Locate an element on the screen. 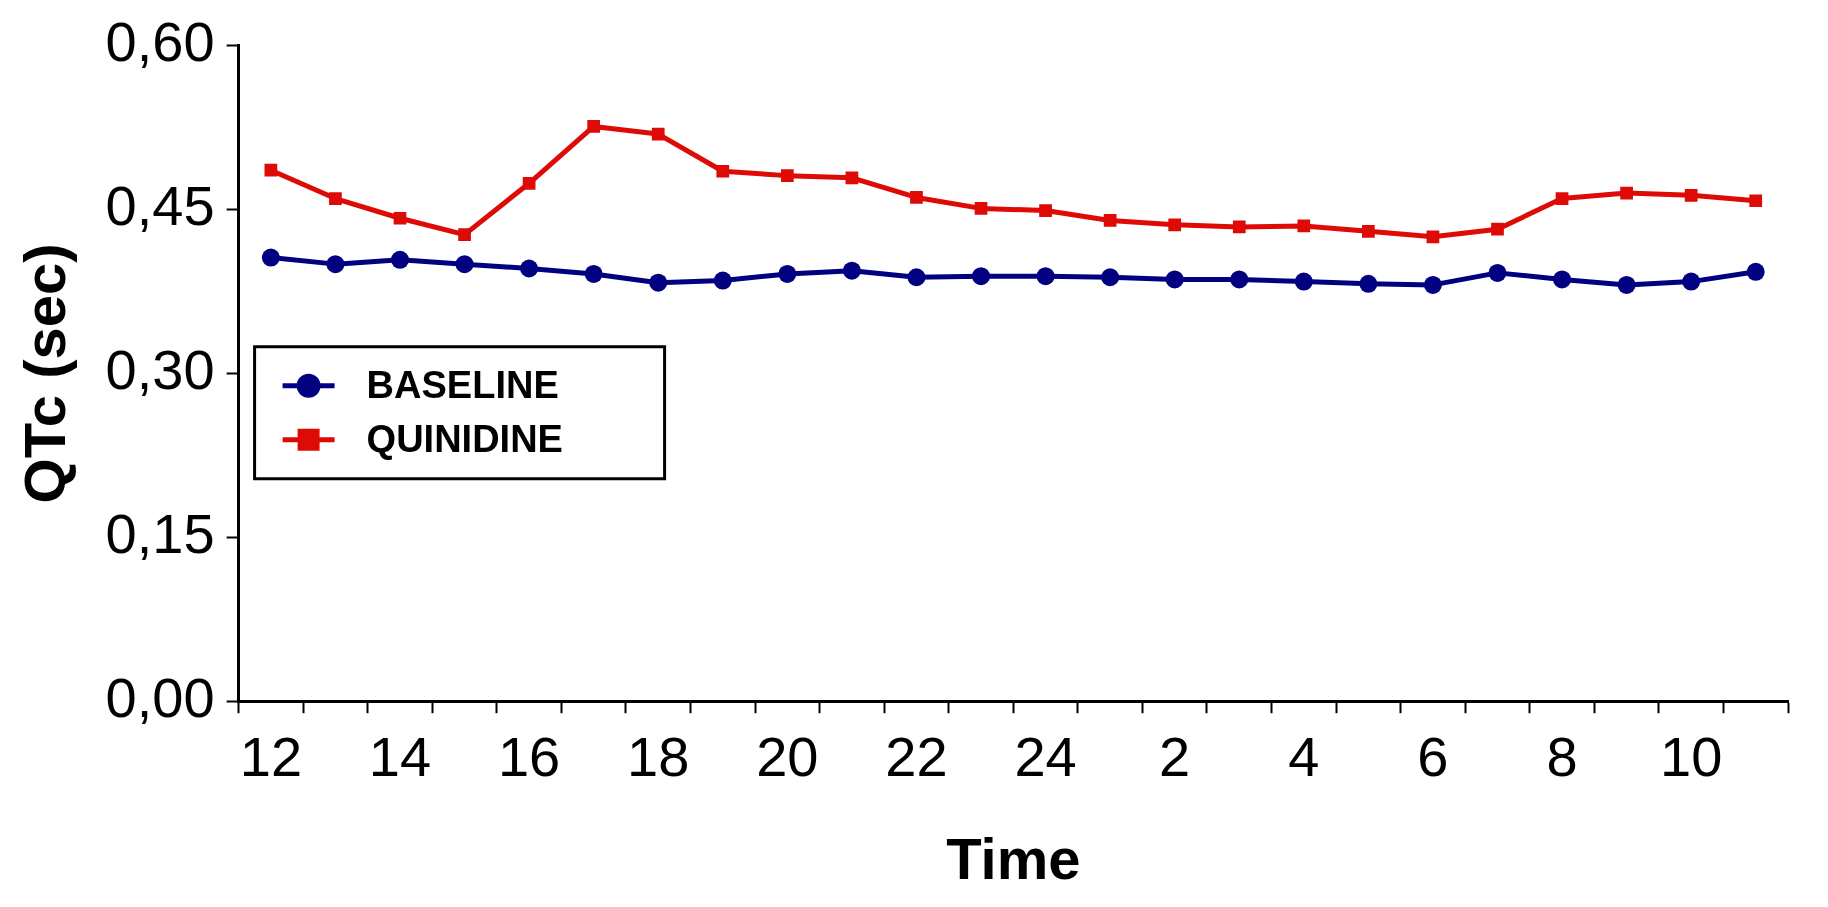  y-tick-label: 0,00 is located at coordinates (160, 697).